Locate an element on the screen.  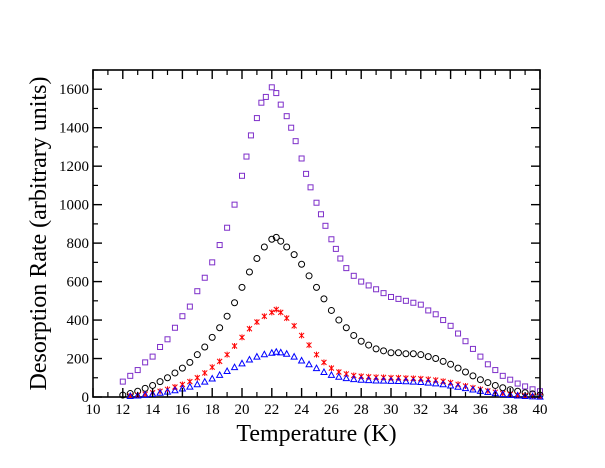
y-tick-label: 1400 is located at coordinates (74, 129).